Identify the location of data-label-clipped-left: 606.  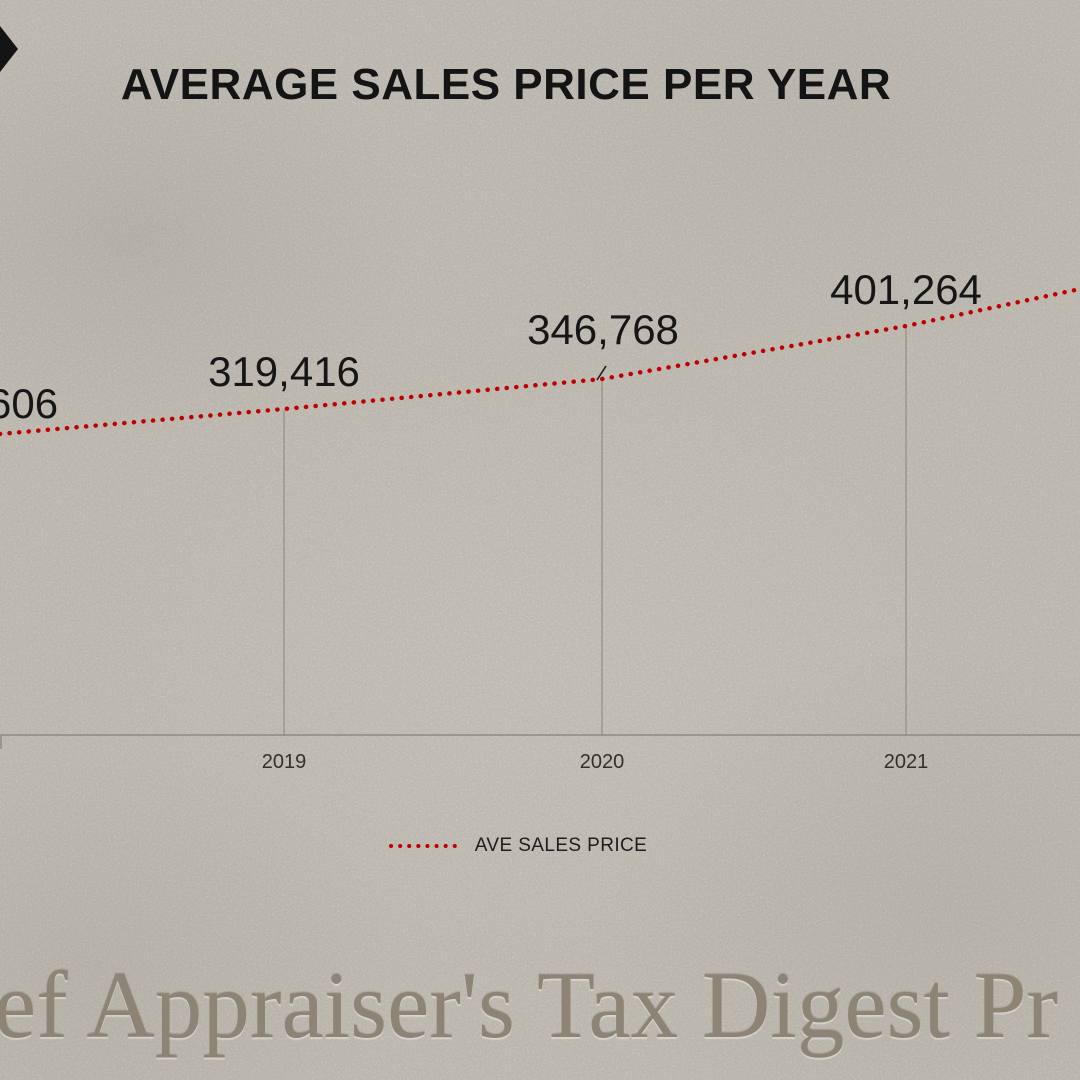
(29, 403).